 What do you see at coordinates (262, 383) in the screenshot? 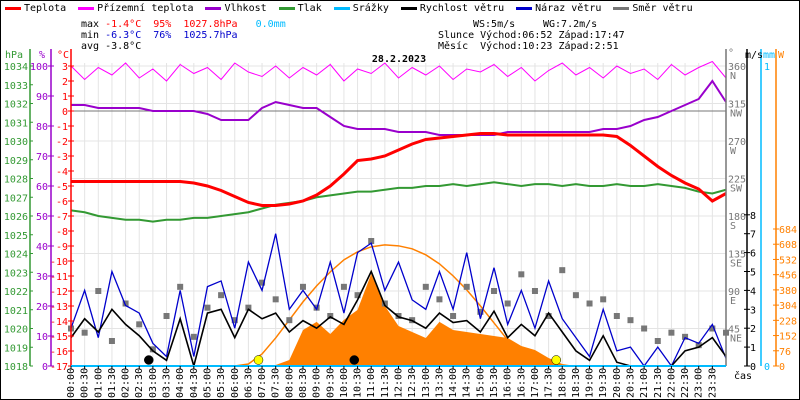
I see `x-tick-label: 07:00` at bounding box center [262, 383].